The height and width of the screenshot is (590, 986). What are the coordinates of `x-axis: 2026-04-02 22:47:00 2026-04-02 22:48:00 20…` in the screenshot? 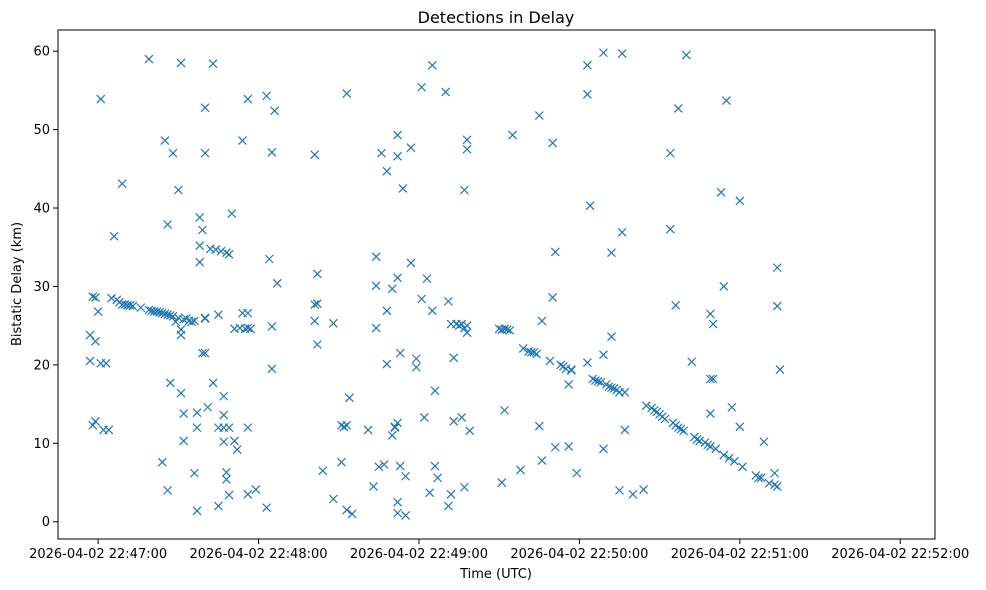 It's located at (499, 550).